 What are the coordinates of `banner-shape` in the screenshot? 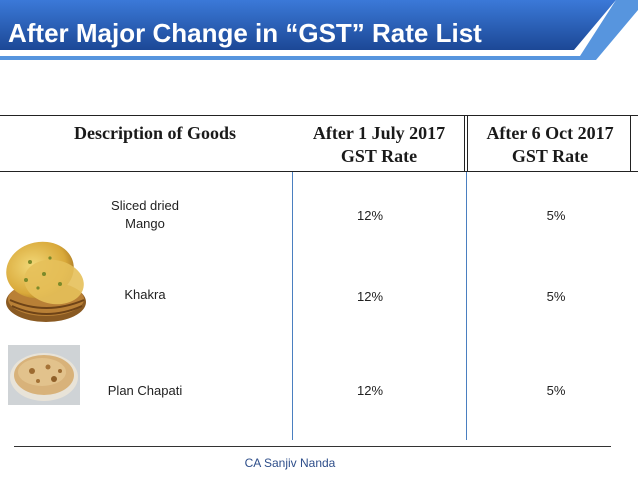 It's located at (308, 25).